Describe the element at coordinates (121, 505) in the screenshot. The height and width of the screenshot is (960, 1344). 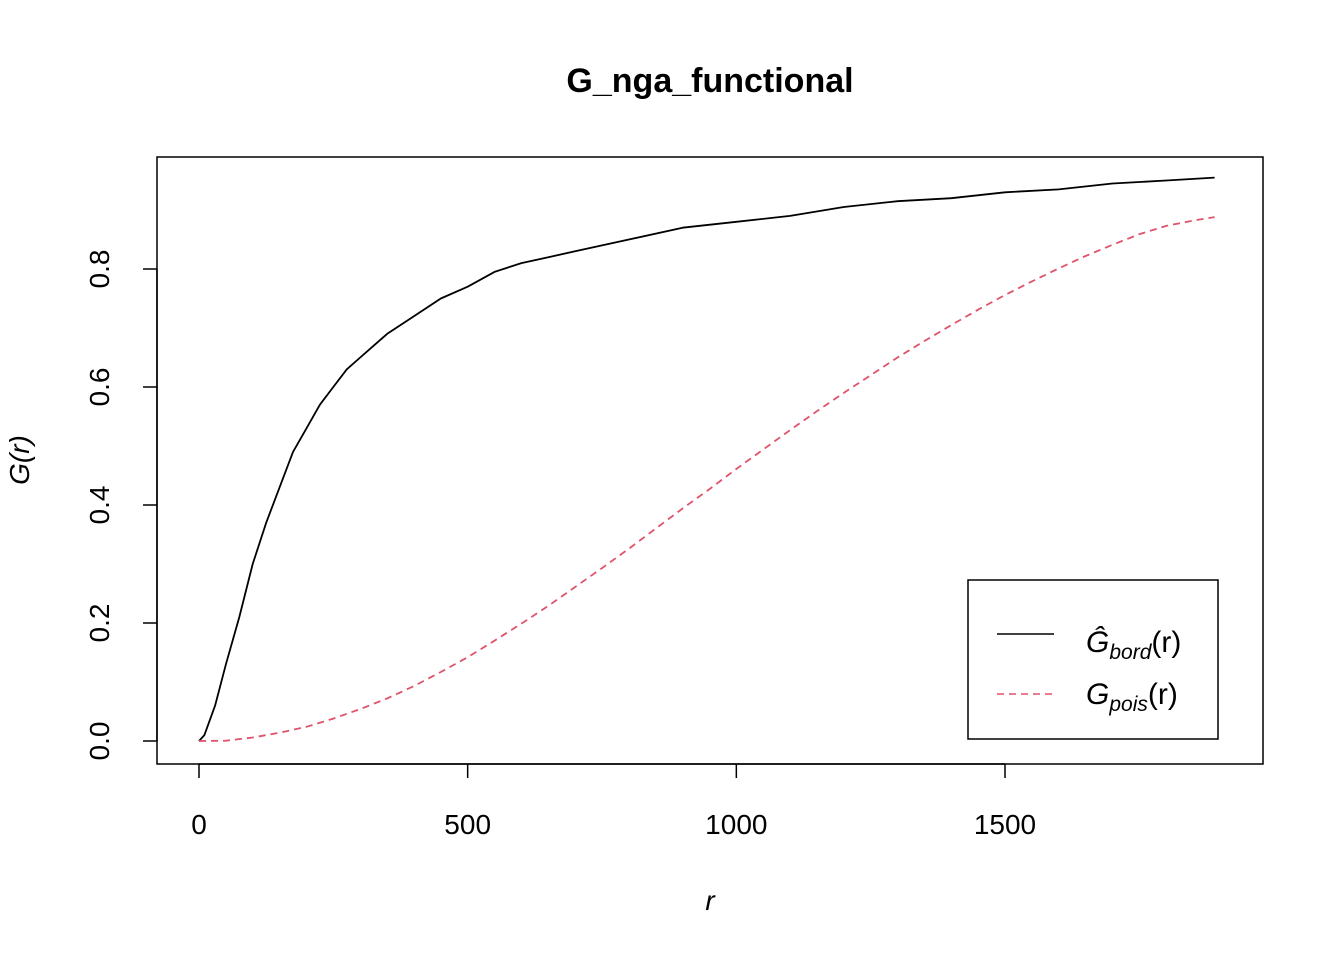
I see `y-axis: 0.0 0.2 0.4 0.6 0.8` at that location.